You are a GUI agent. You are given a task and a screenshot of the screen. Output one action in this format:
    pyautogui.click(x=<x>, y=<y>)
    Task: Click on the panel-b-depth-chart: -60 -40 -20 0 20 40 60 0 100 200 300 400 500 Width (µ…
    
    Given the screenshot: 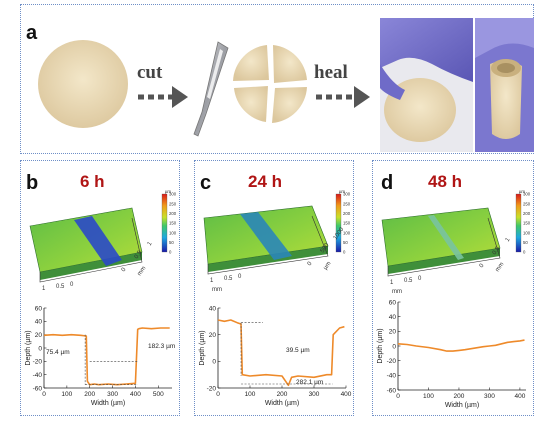 What is the action you would take?
    pyautogui.click(x=100, y=356)
    